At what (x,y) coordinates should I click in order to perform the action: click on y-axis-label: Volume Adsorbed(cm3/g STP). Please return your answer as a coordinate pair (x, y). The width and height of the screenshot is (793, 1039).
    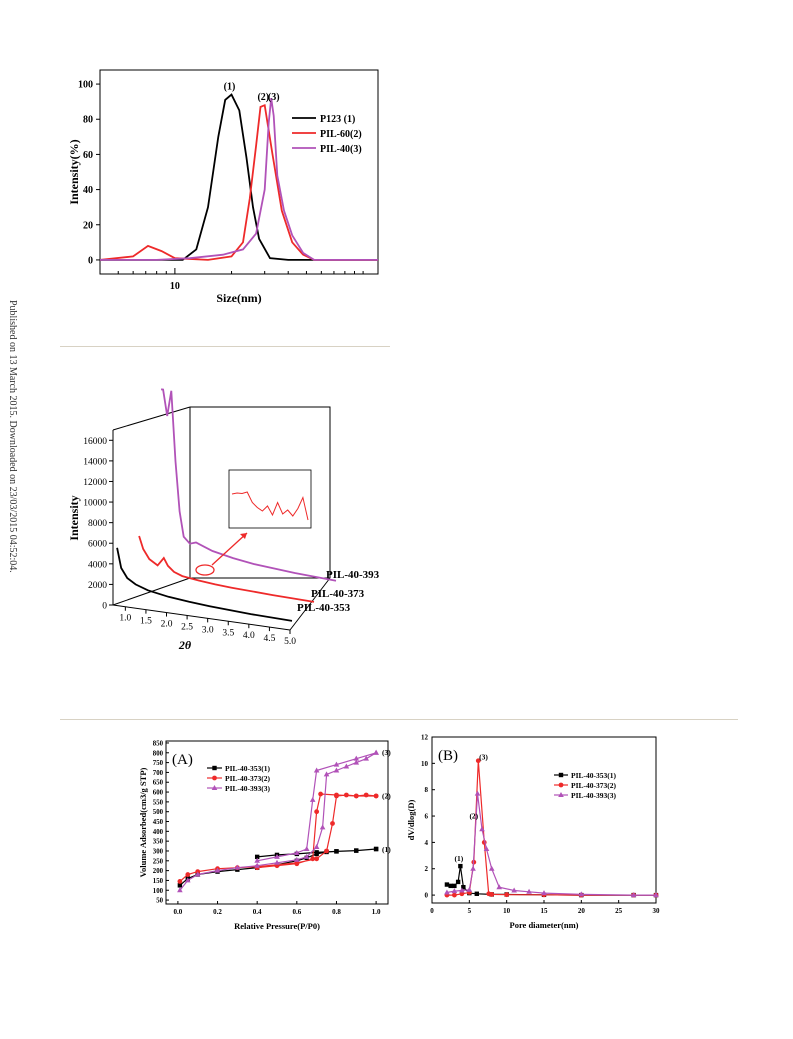
    Looking at the image, I should click on (143, 822).